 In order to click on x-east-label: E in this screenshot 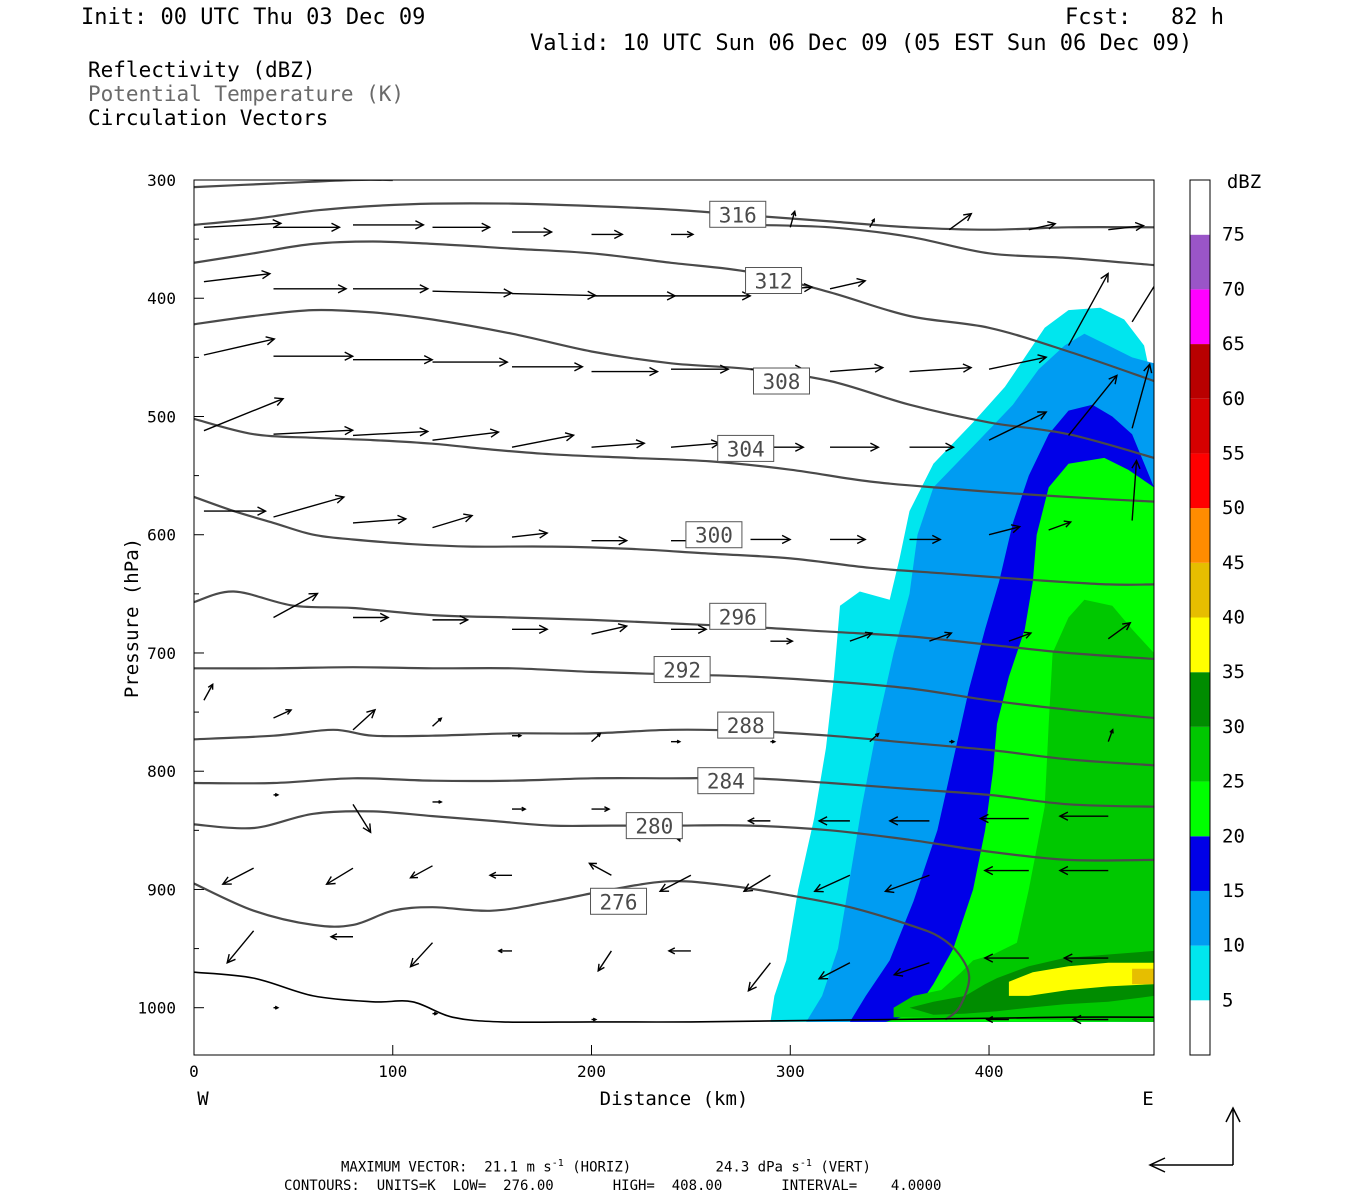, I will do `click(1147, 1099)`.